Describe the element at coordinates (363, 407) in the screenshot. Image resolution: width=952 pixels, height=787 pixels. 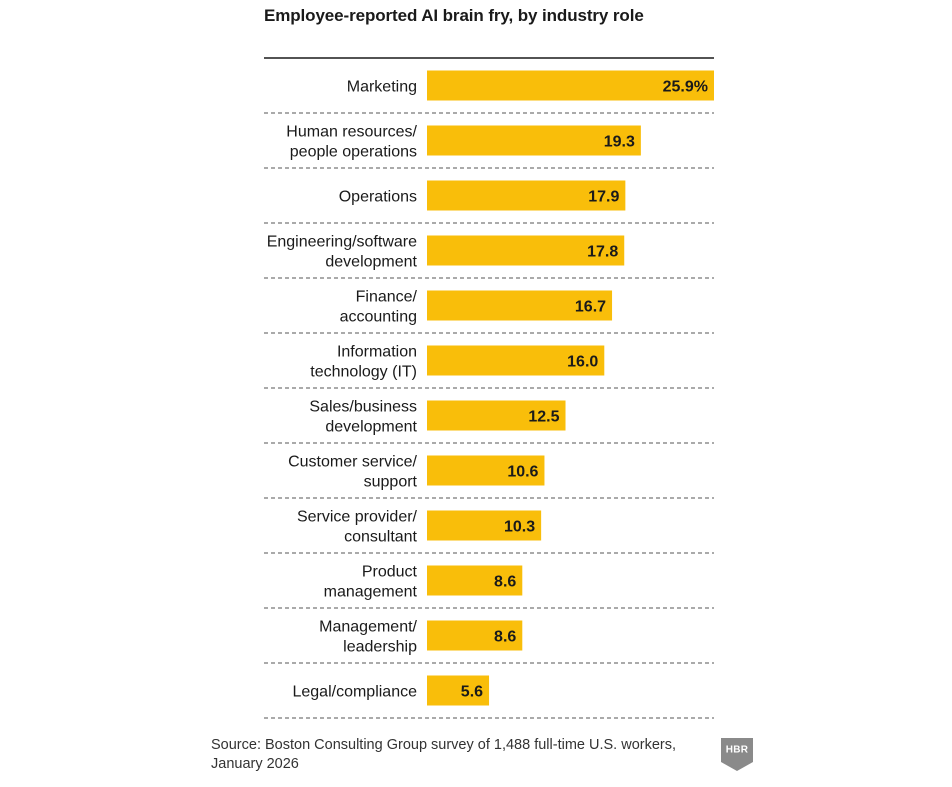
I see `category-label: Sales/business` at that location.